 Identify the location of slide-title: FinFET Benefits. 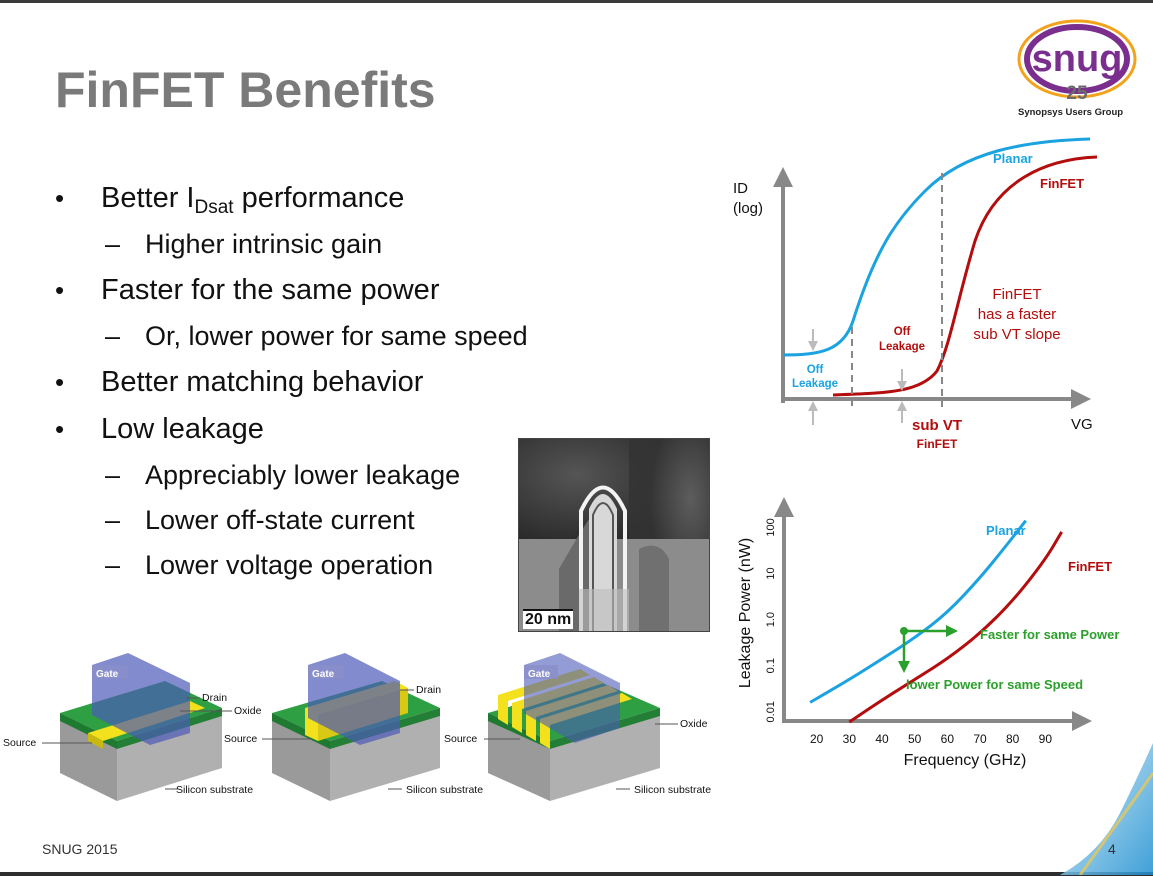
(245, 90).